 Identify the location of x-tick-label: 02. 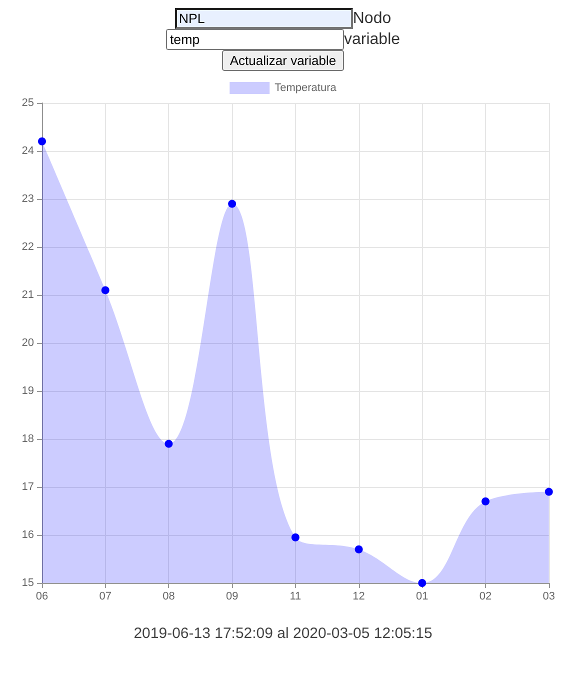
(485, 596).